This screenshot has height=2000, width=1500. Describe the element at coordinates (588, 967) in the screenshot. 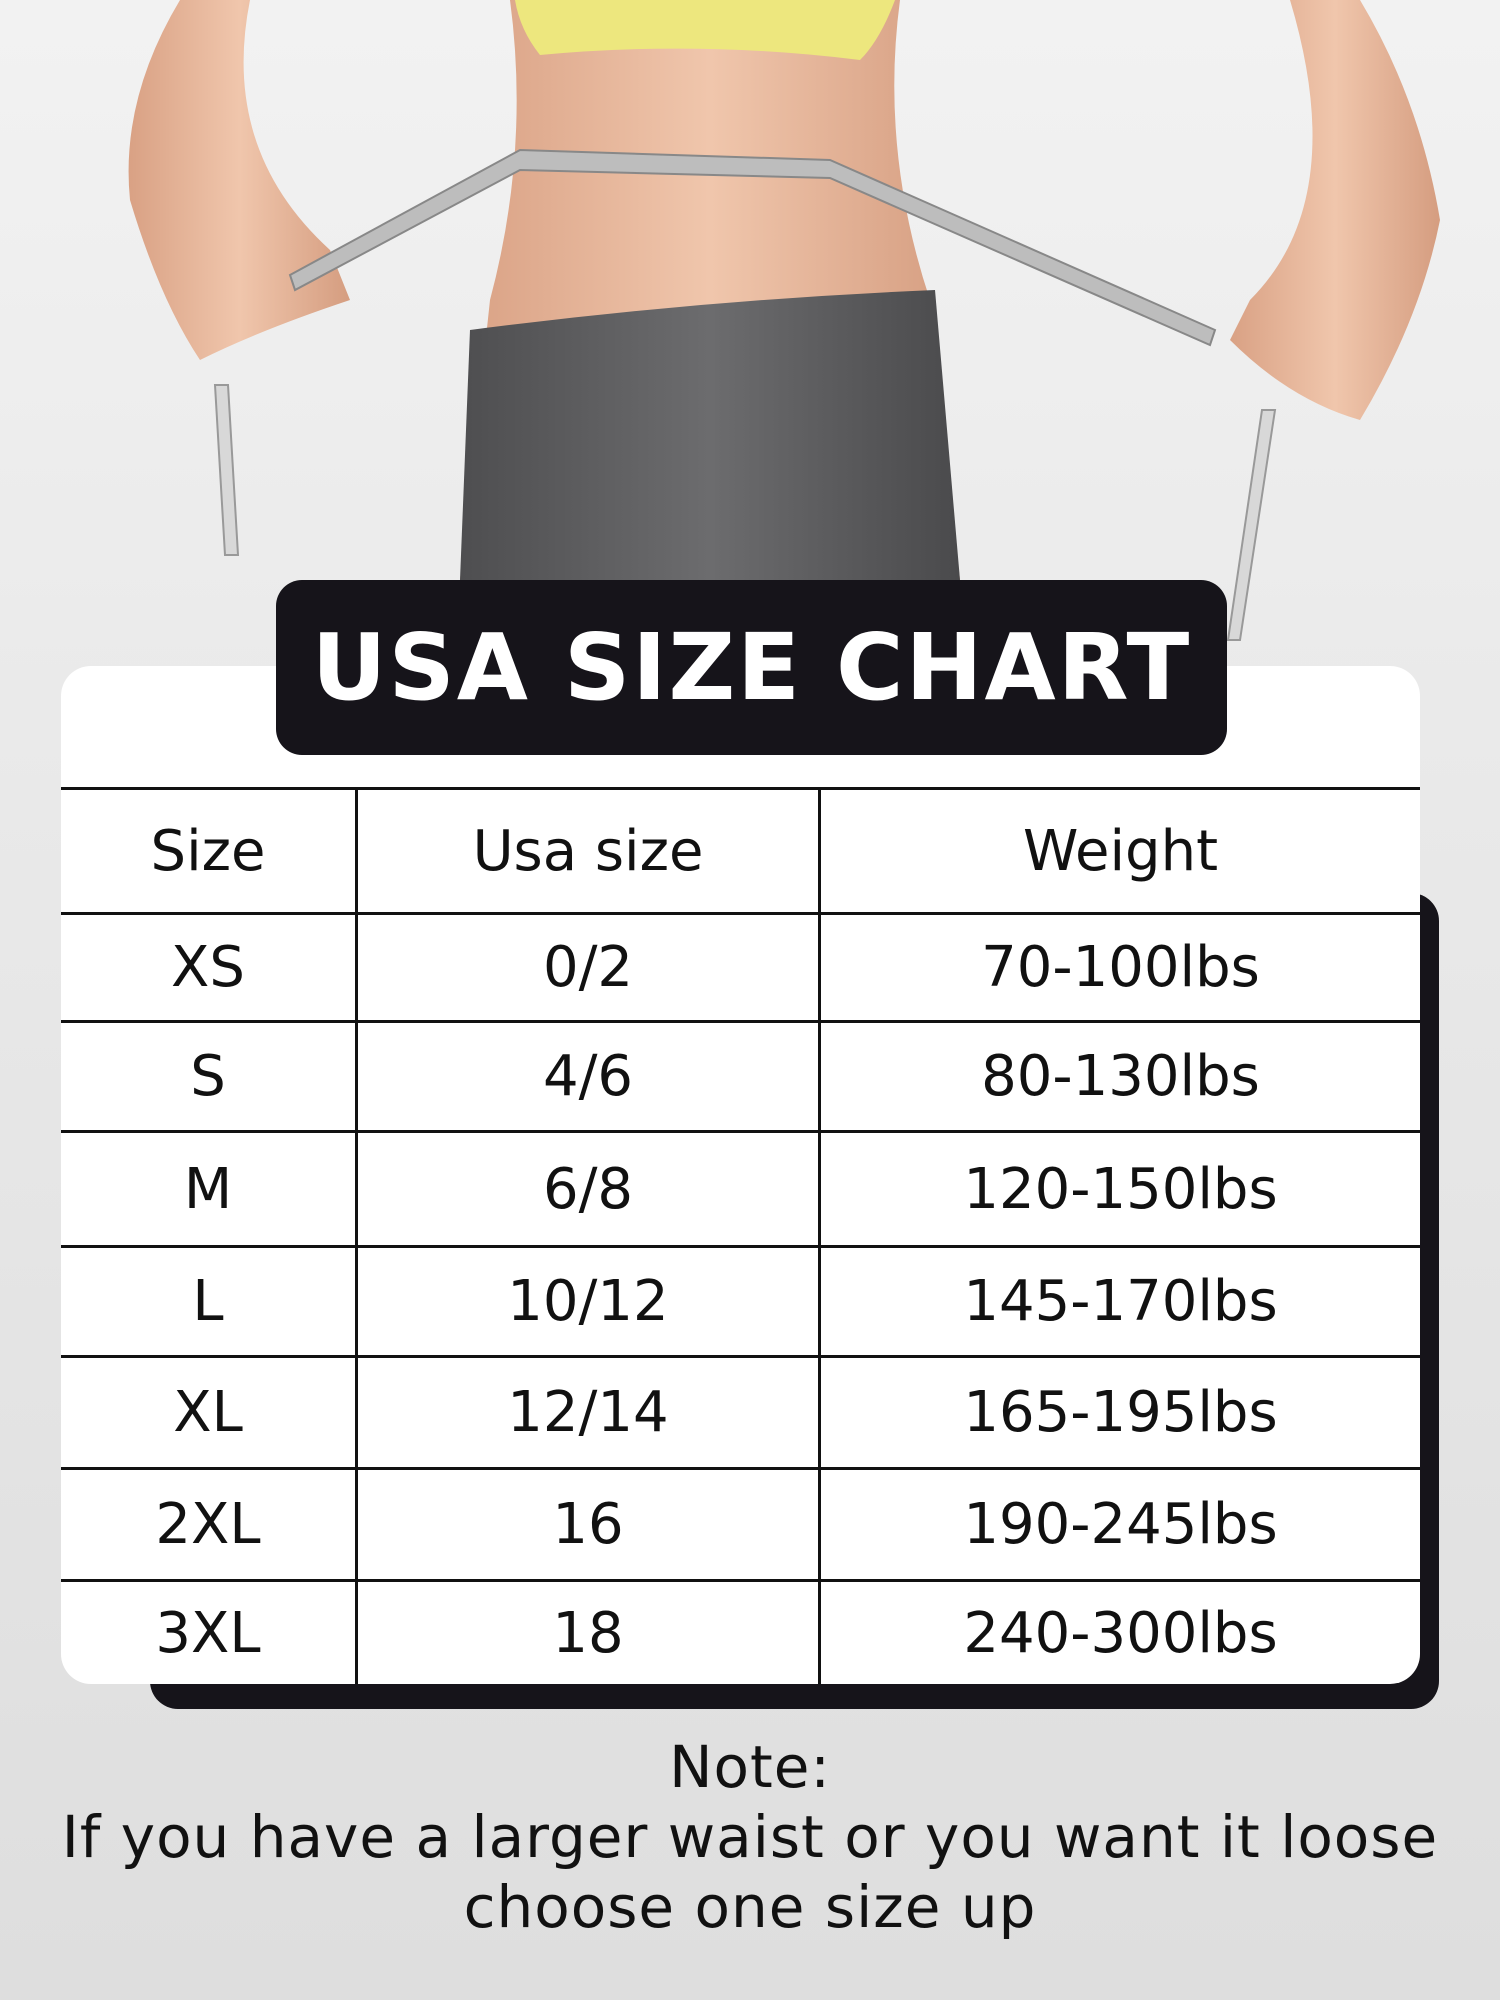

I see `cell-usa-size: 0/2` at that location.